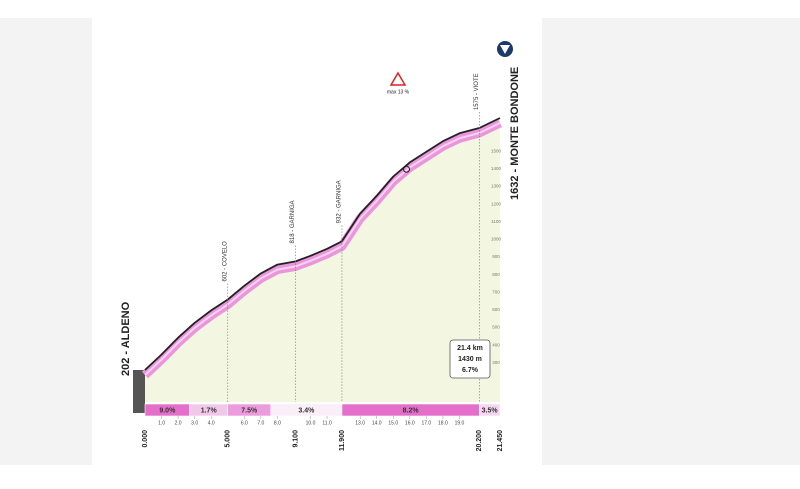 The width and height of the screenshot is (800, 489). I want to click on x-tick-label: 2.0, so click(178, 423).